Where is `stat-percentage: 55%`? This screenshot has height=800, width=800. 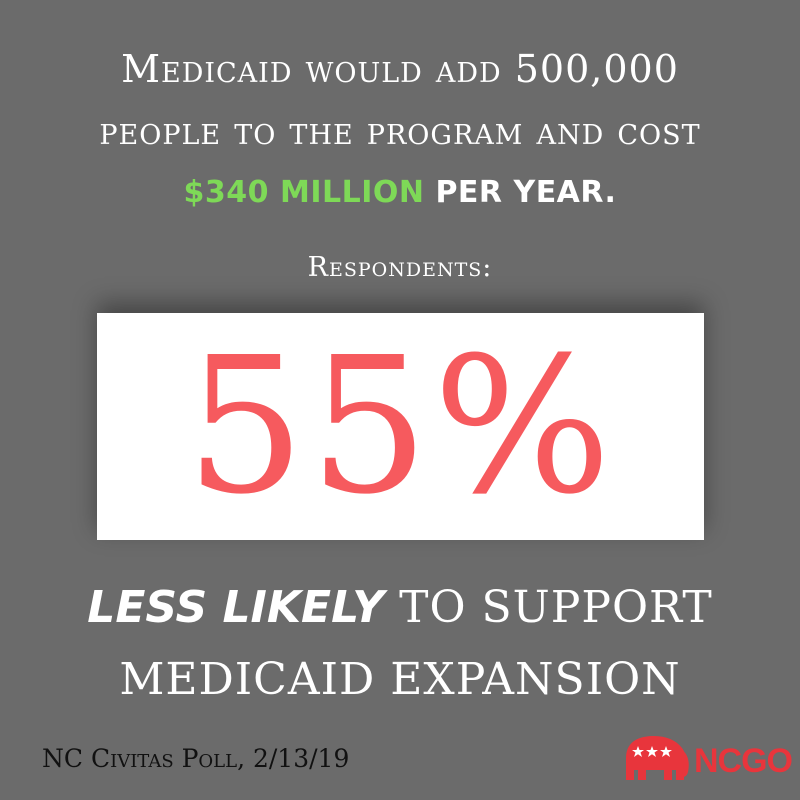 stat-percentage: 55% is located at coordinates (400, 426).